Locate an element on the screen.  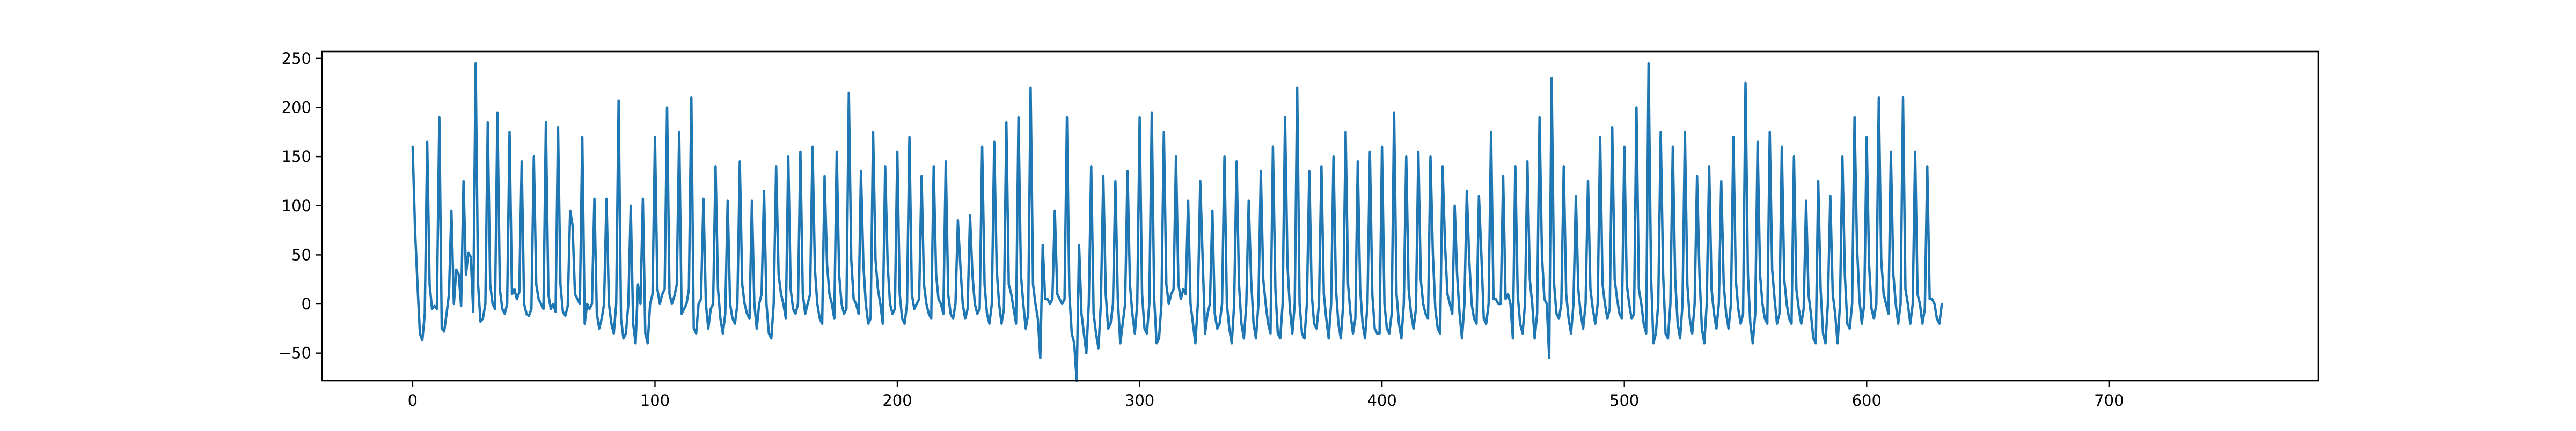
x-tick-label: 600 is located at coordinates (1867, 400).